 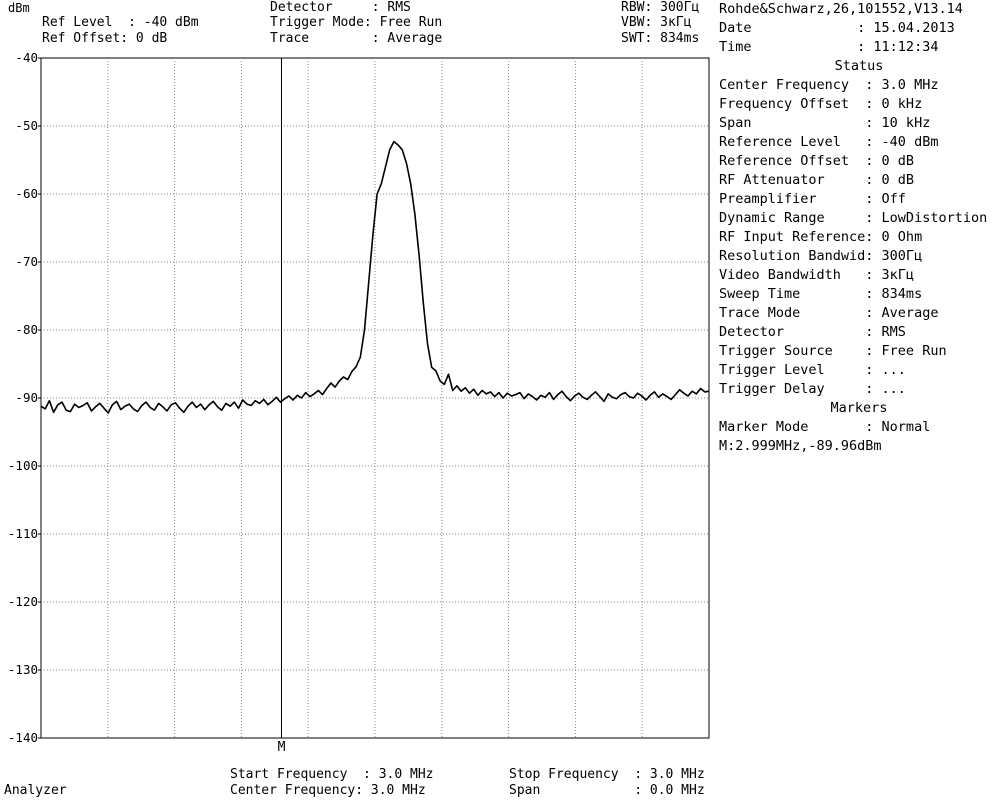 I want to click on center-frequency-readout: Center Frequency: 3.0 MHz, so click(x=328, y=790).